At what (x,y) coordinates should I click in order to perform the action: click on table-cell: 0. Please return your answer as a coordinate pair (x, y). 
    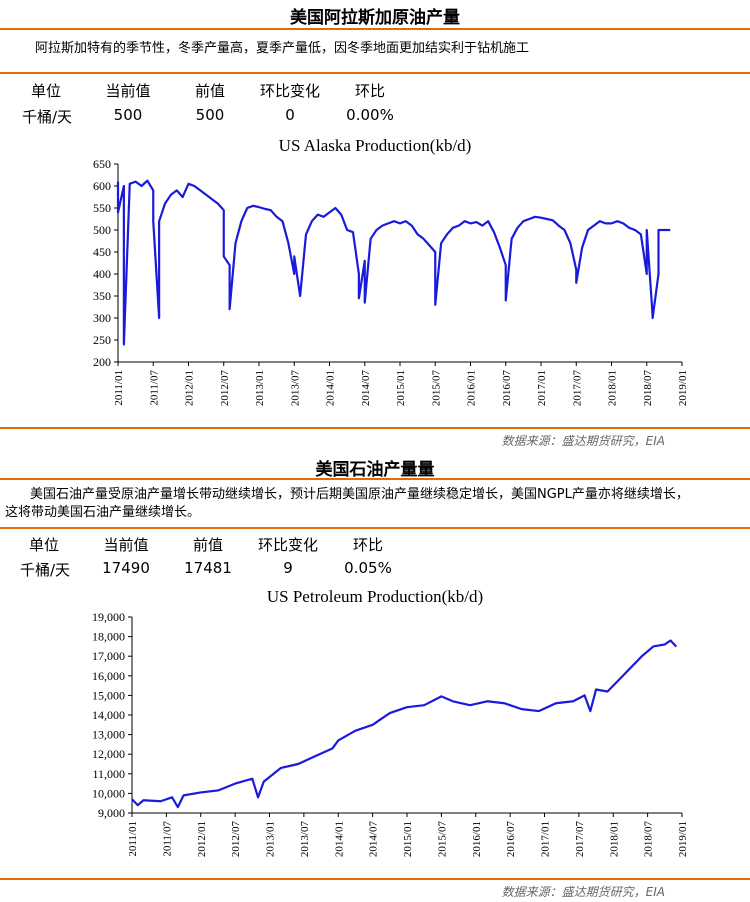
    Looking at the image, I should click on (290, 115).